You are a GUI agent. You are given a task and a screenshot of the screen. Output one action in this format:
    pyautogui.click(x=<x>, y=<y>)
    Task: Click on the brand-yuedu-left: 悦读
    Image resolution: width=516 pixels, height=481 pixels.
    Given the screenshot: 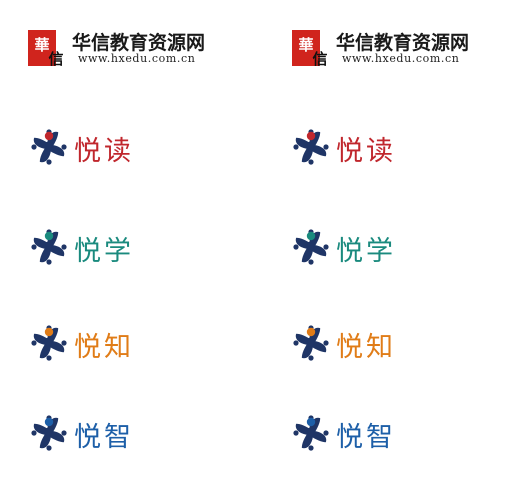 What is the action you would take?
    pyautogui.click(x=103, y=147)
    